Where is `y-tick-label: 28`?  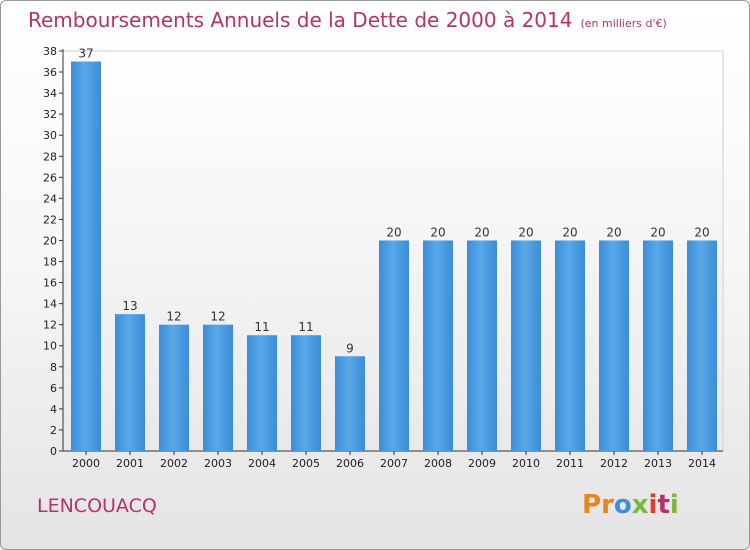
y-tick-label: 28 is located at coordinates (50, 156).